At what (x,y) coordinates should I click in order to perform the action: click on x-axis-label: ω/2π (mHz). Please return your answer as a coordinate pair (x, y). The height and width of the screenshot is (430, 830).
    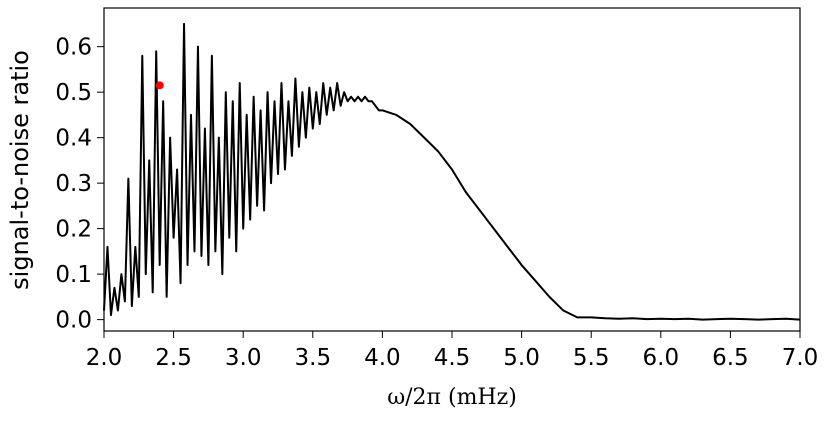
    Looking at the image, I should click on (452, 397).